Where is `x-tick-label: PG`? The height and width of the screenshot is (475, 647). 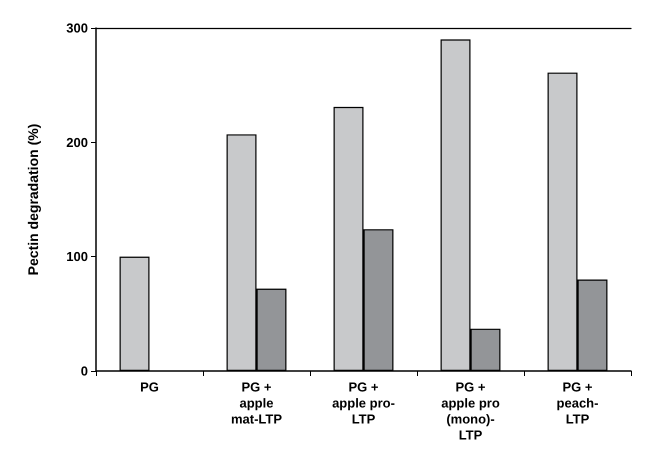
x-tick-label: PG is located at coordinates (149, 387).